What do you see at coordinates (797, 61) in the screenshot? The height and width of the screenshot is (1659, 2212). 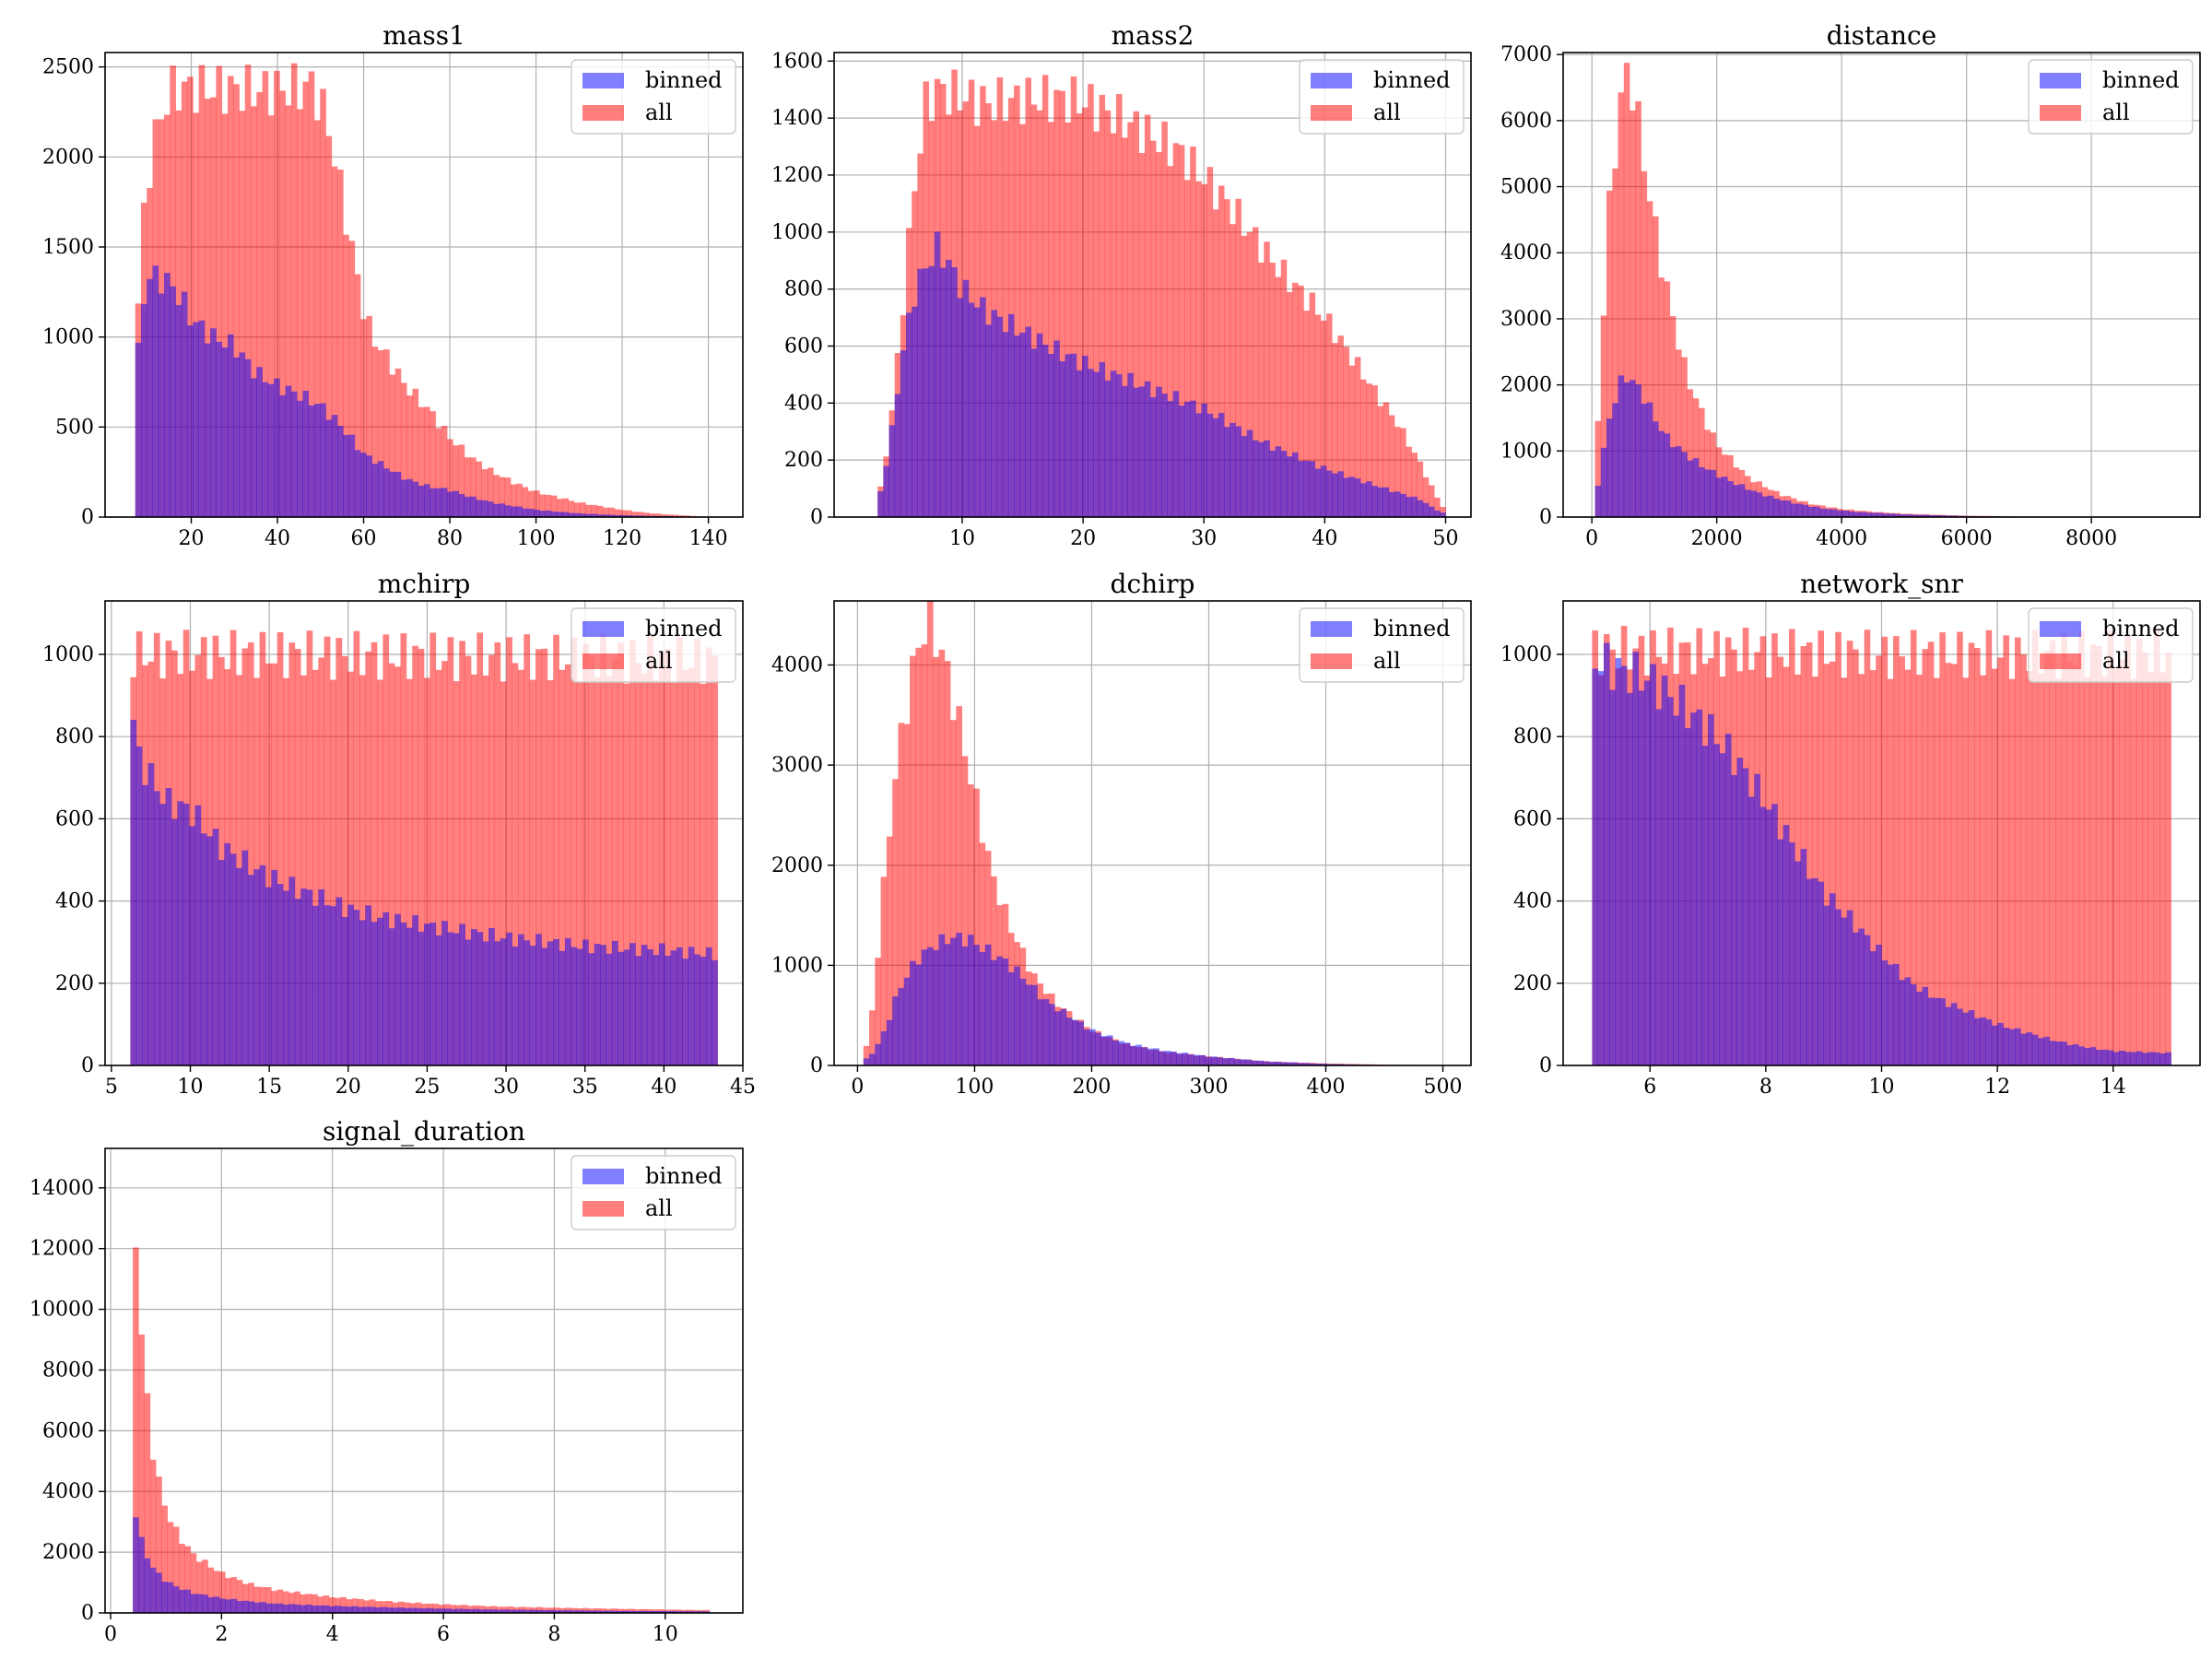 I see `y-tick-label: 1600` at bounding box center [797, 61].